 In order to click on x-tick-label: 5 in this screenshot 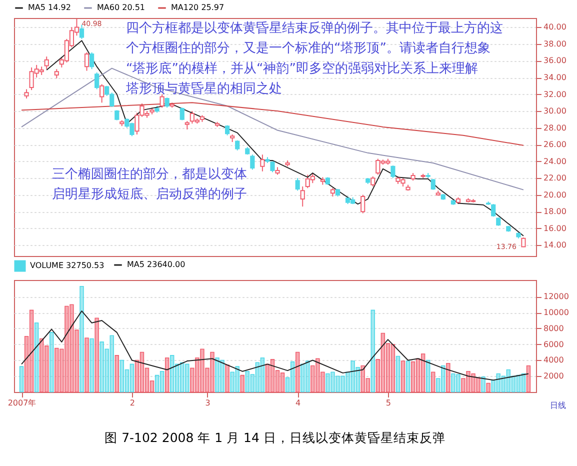, I will do `click(388, 403)`.